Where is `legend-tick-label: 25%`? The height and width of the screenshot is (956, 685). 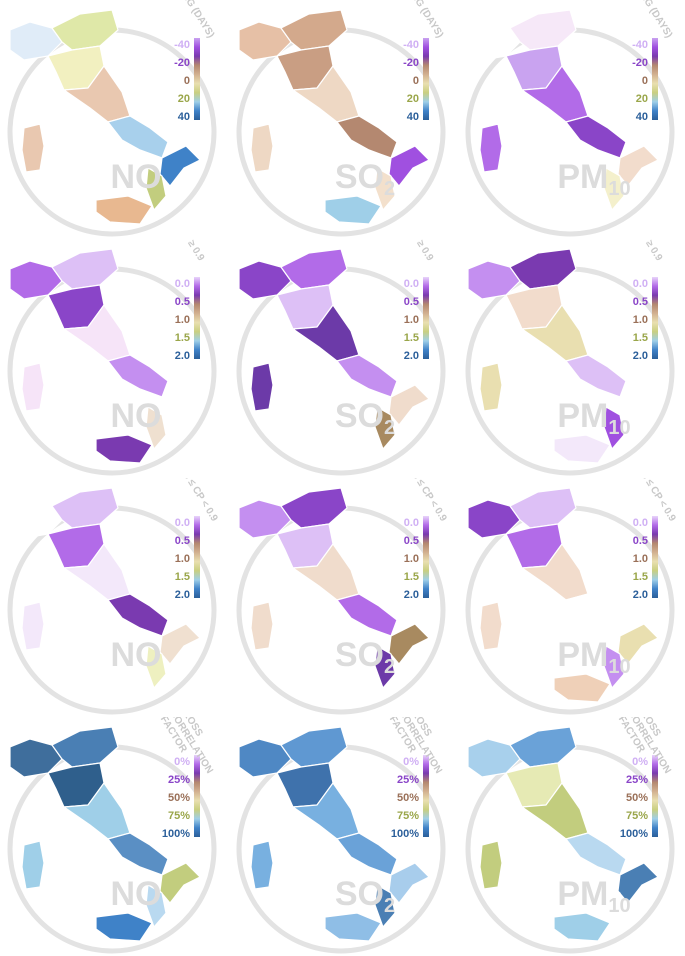 legend-tick-label: 25% is located at coordinates (408, 780).